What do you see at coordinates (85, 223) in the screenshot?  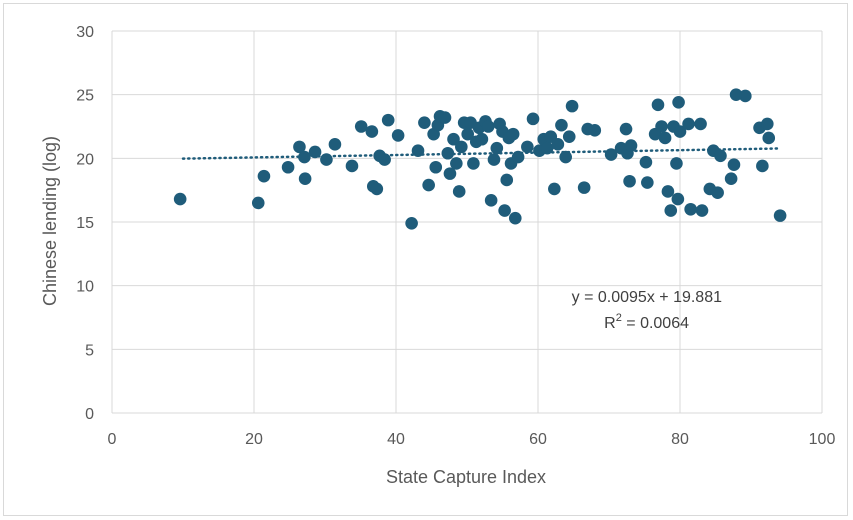 I see `y-tick-label: 15` at bounding box center [85, 223].